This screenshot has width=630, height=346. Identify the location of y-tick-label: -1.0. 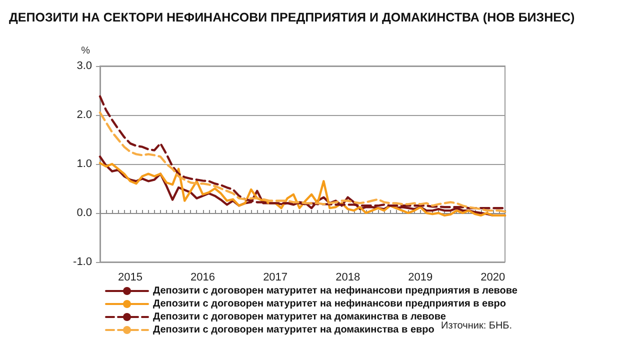
(82, 262).